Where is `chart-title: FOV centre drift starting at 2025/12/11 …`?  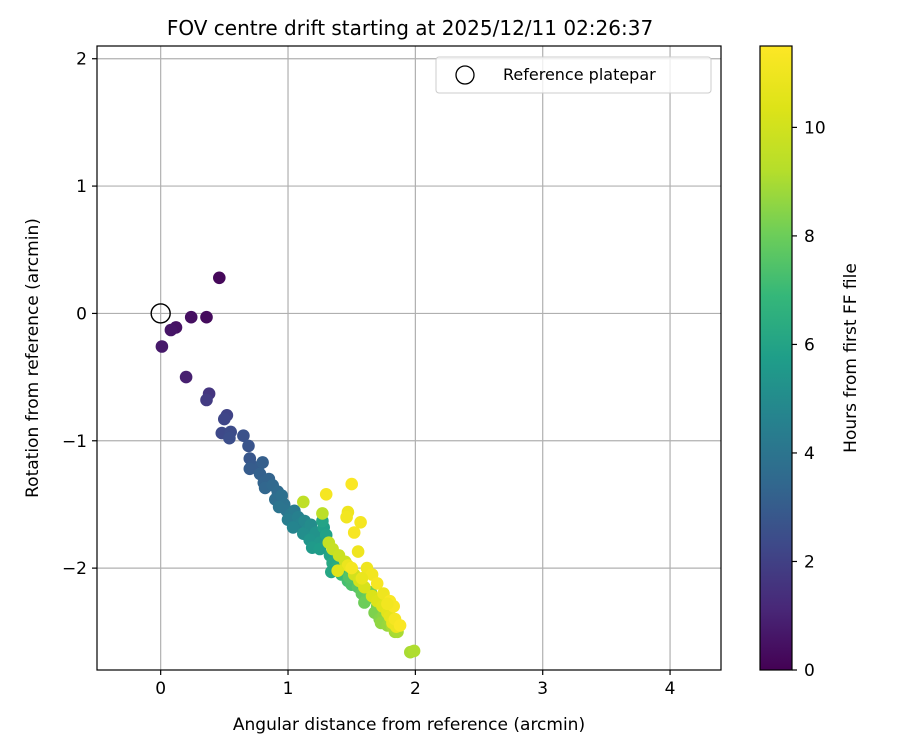
chart-title: FOV centre drift starting at 2025/12/11 … is located at coordinates (410, 28).